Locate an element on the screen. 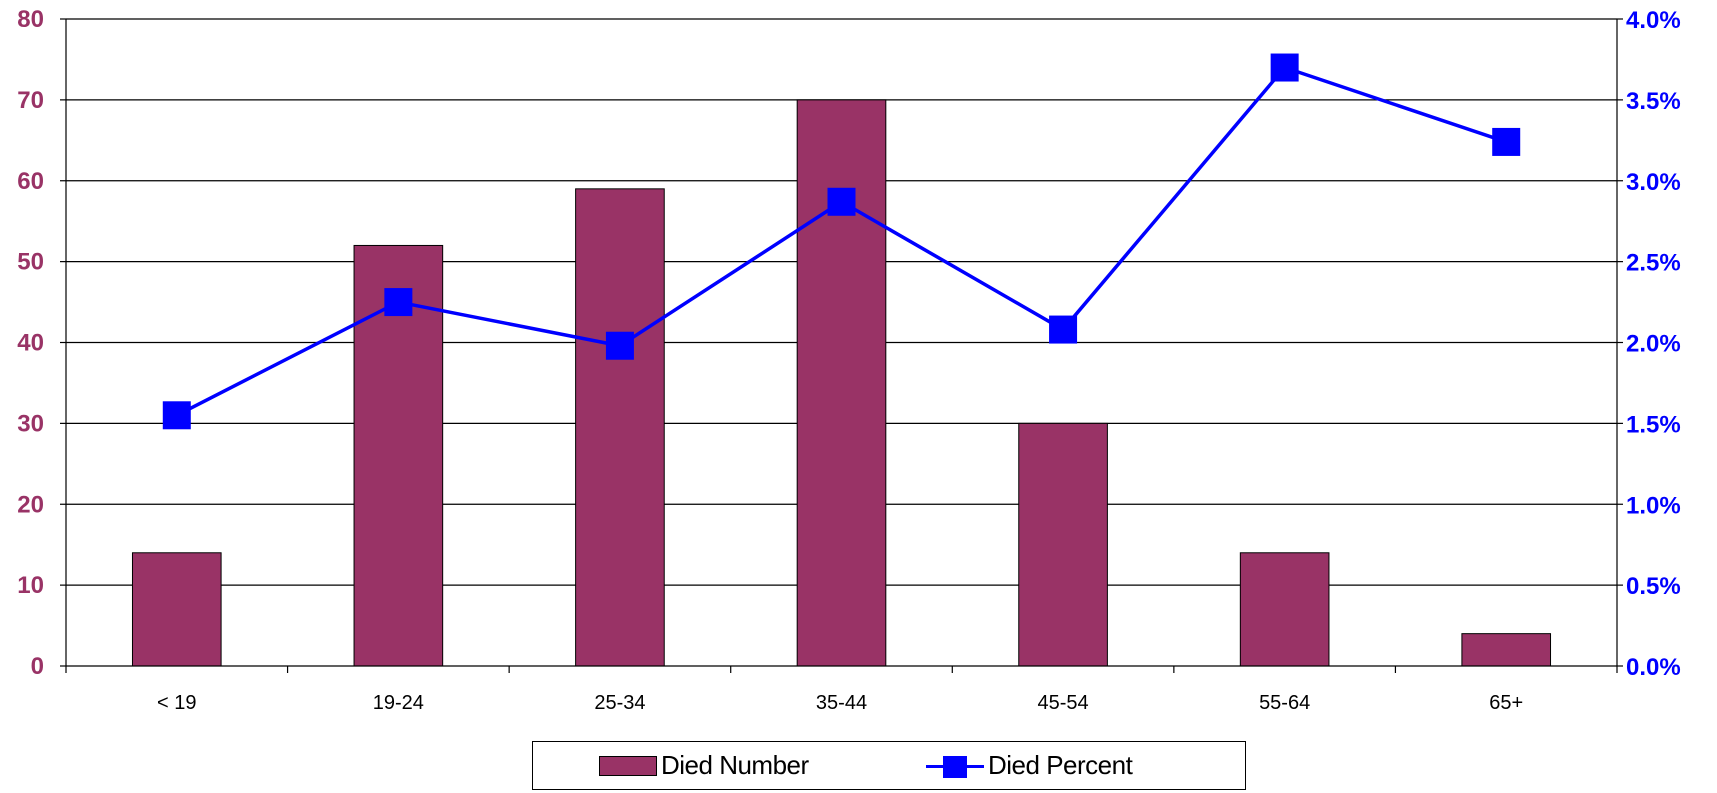  right-axis-tick-label: 1.0% is located at coordinates (1653, 505).